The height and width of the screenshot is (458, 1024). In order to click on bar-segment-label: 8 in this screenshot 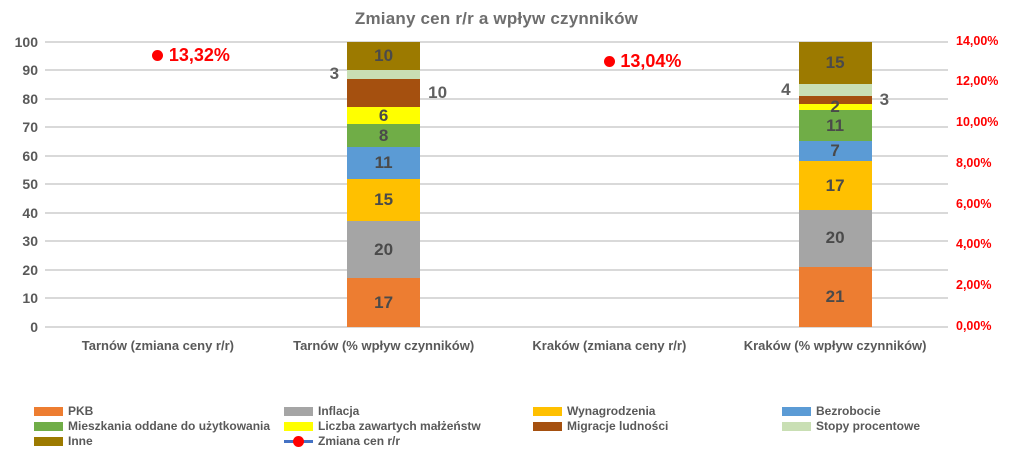, I will do `click(383, 135)`.